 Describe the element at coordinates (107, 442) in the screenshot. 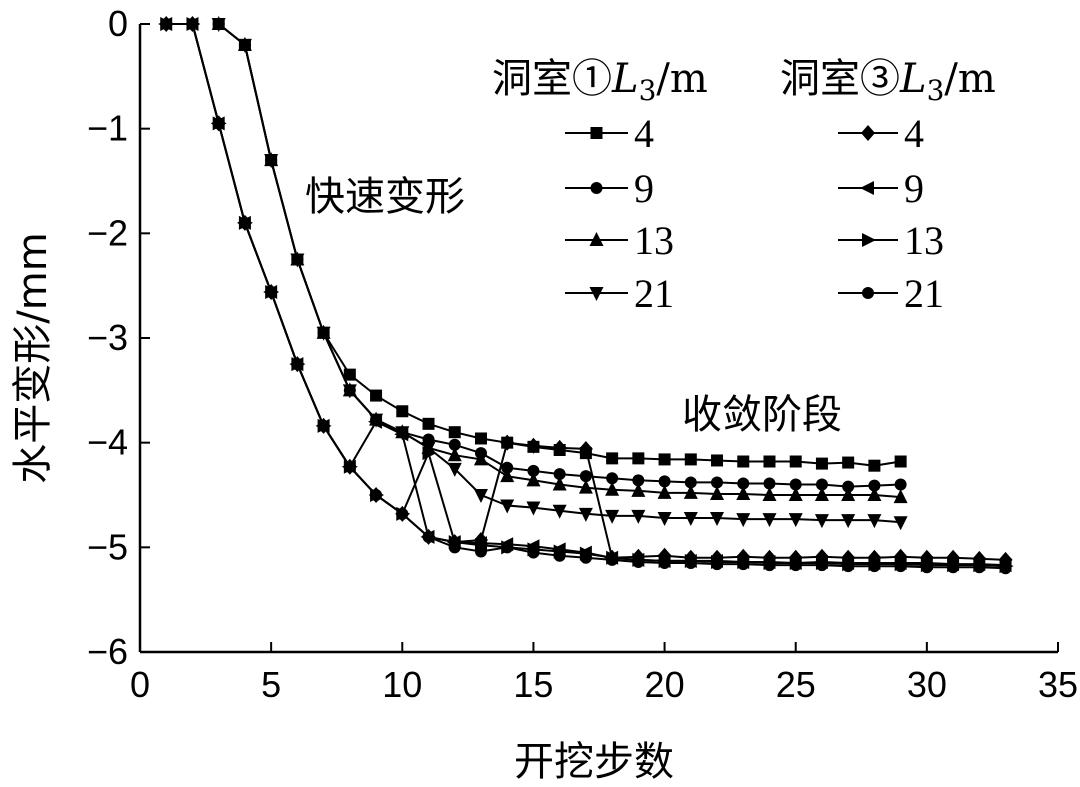

I see `y-tick-label: −4` at that location.